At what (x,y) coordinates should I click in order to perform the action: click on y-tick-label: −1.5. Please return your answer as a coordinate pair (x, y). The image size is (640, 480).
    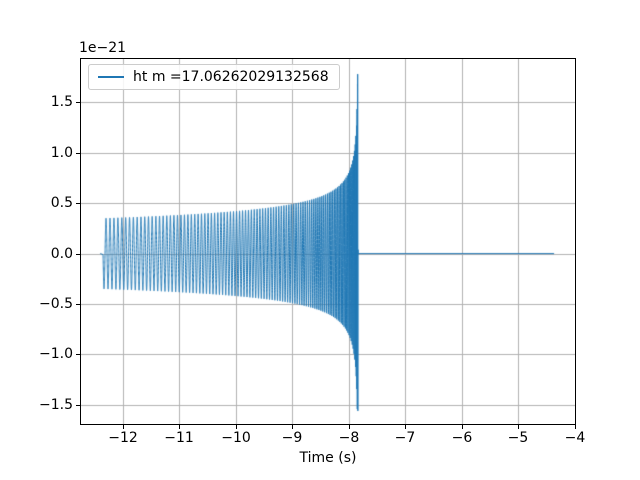
    Looking at the image, I should click on (56, 405).